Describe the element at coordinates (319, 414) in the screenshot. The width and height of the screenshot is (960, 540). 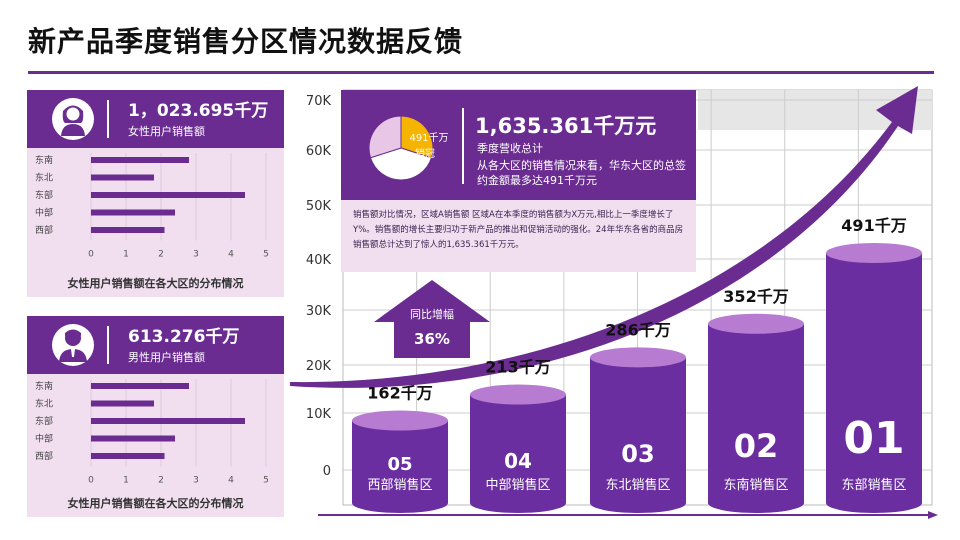
I see `y-tick-label: 10K` at that location.